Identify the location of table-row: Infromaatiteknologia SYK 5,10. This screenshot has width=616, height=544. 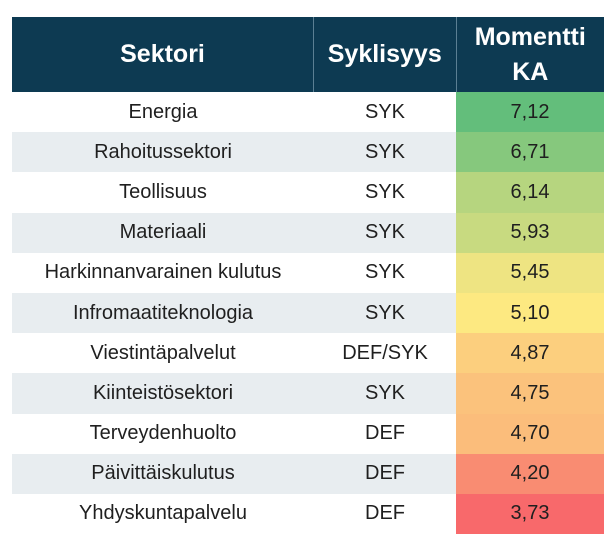
(308, 313).